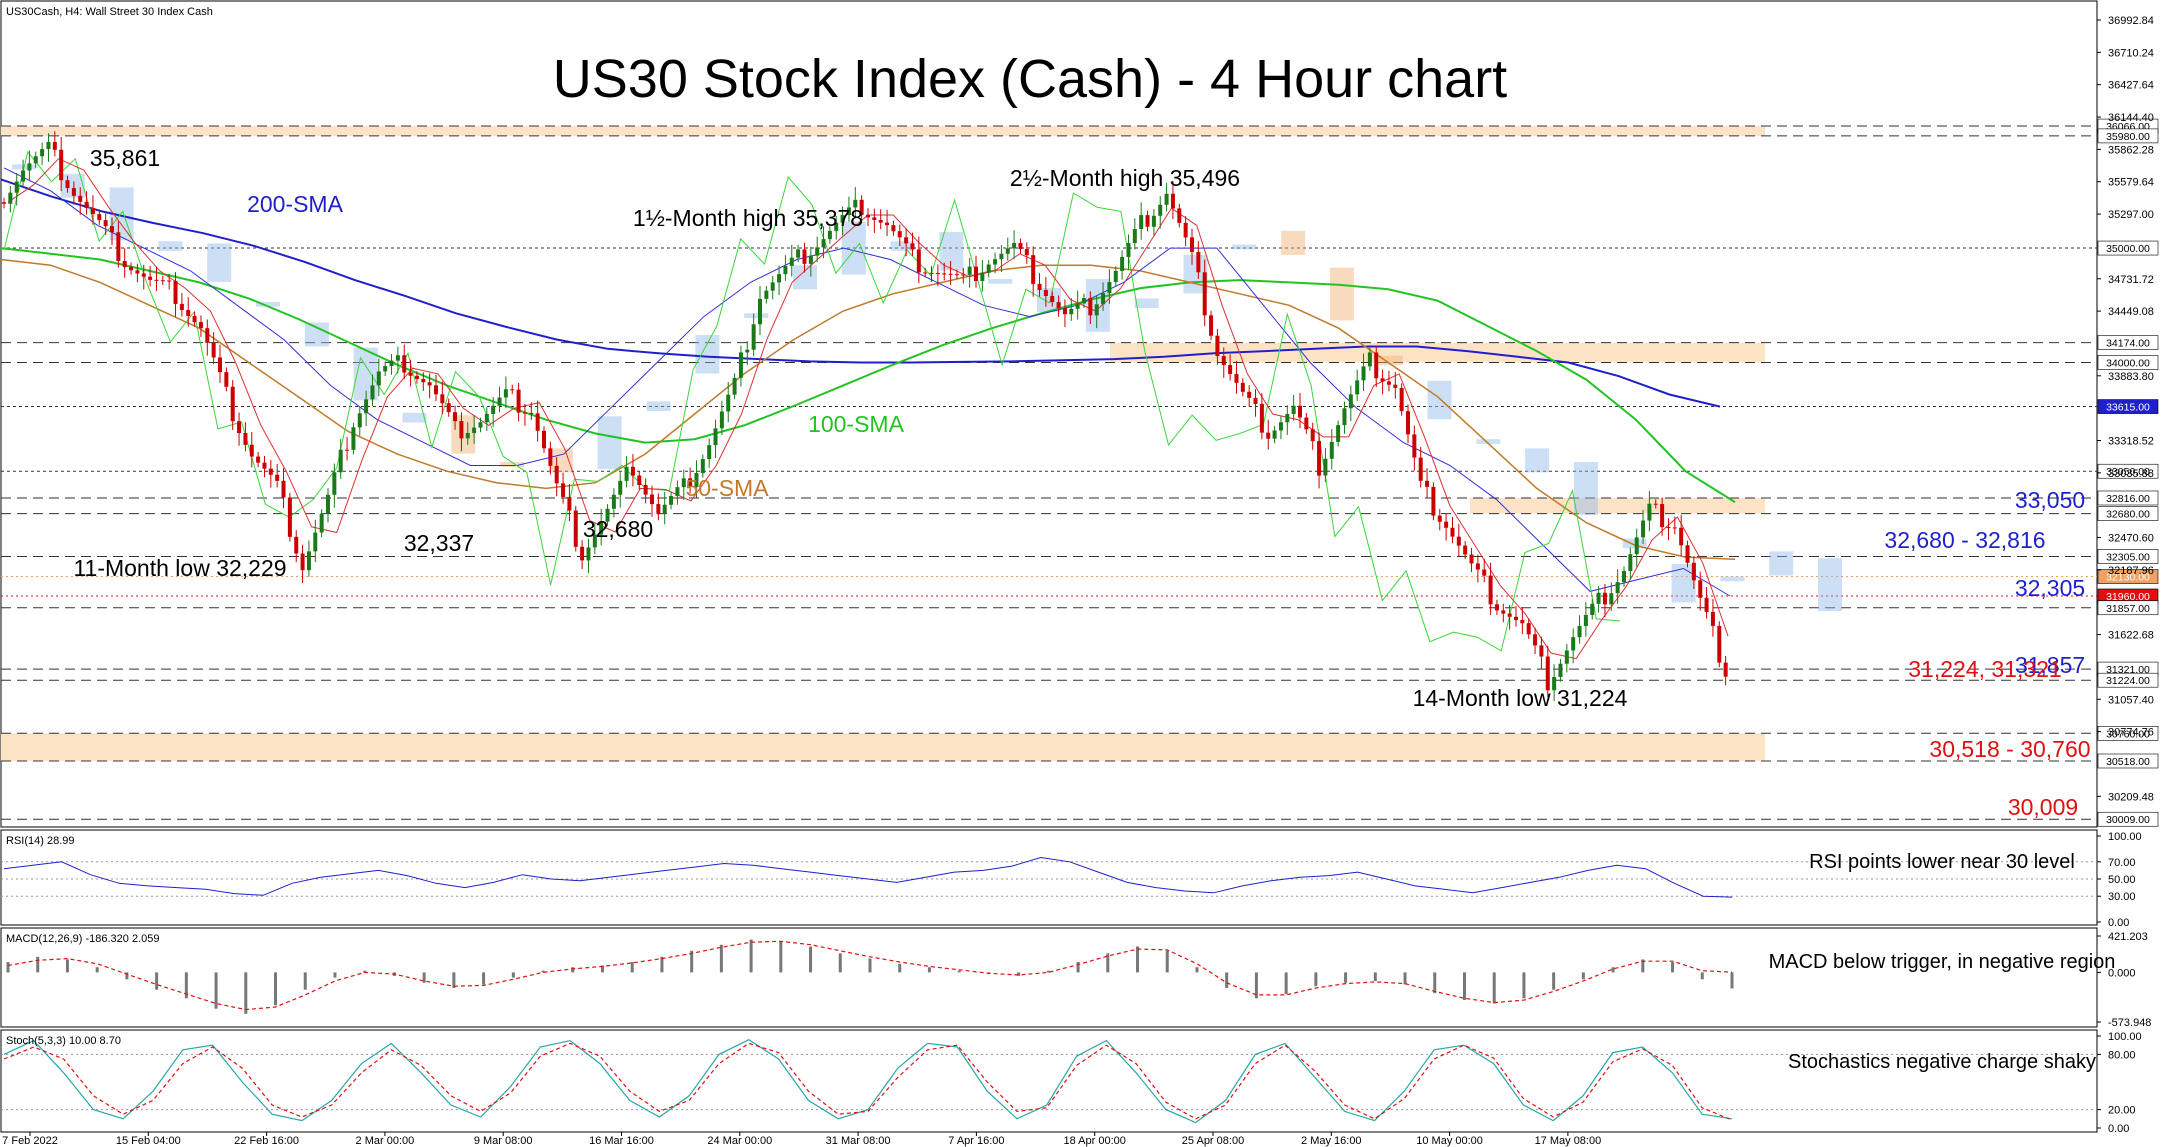 This screenshot has height=1147, width=2178. What do you see at coordinates (2122, 880) in the screenshot?
I see `rsi-tick-label-2: 50.00` at bounding box center [2122, 880].